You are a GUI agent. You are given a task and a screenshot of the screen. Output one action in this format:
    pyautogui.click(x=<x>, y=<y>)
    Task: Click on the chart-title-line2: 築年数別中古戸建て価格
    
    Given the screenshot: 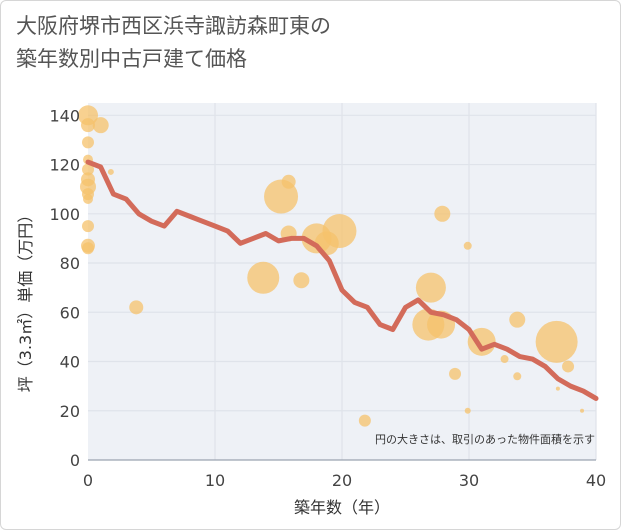 What is the action you would take?
    pyautogui.click(x=131, y=59)
    